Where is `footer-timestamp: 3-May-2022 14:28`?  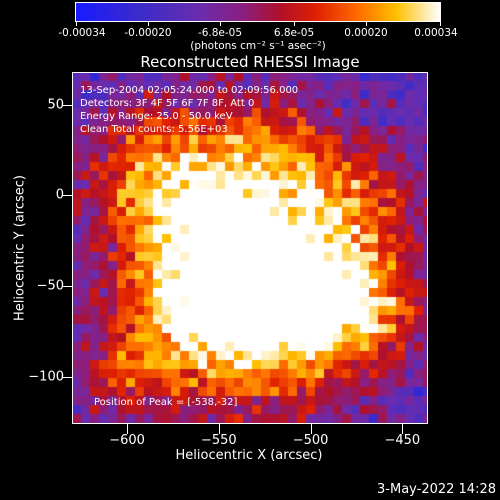
footer-timestamp: 3-May-2022 14:28 is located at coordinates (436, 489).